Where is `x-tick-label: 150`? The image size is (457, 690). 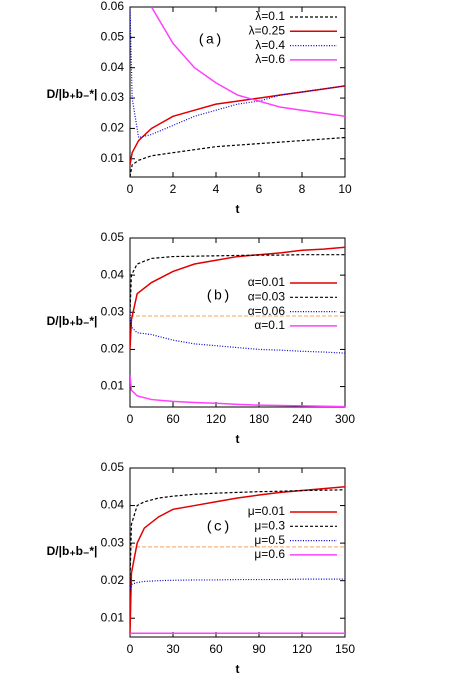 x-tick-label: 150 is located at coordinates (345, 649).